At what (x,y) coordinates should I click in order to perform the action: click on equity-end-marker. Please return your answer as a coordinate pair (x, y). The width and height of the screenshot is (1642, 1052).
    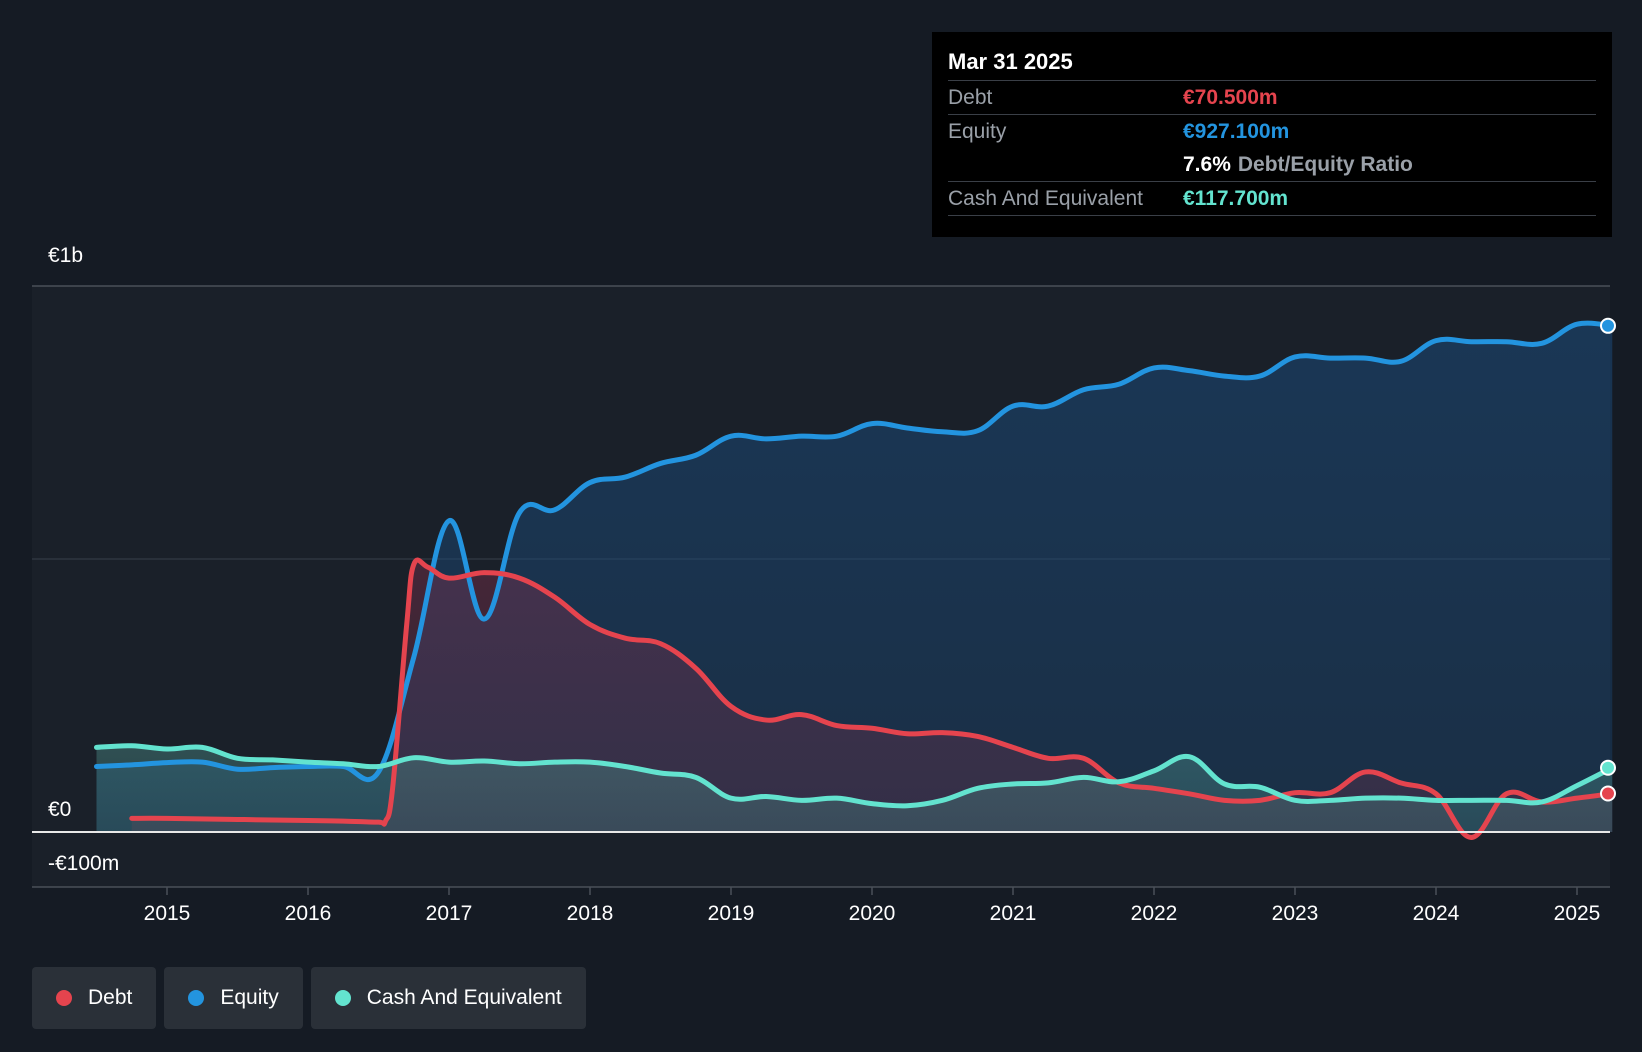
    Looking at the image, I should click on (1608, 325).